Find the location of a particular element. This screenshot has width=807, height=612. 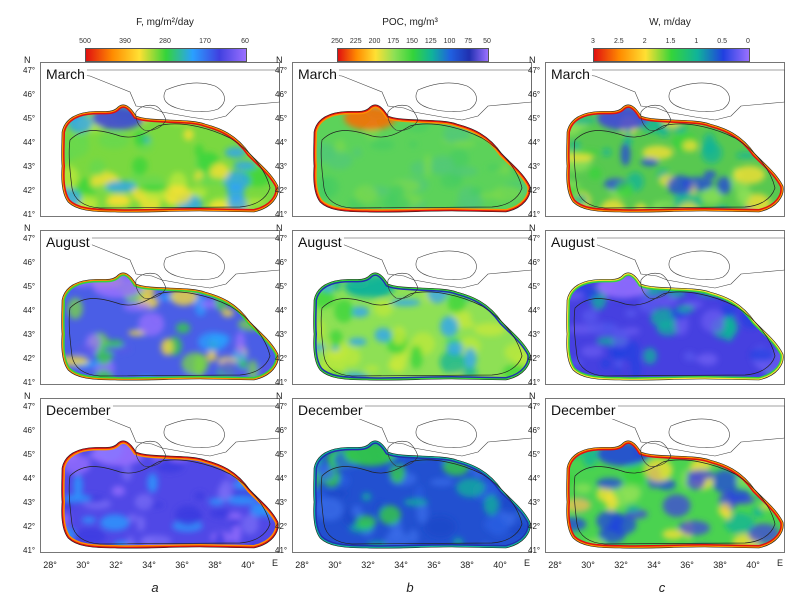

colorbar-title: F, mg/m²/day is located at coordinates (165, 22).